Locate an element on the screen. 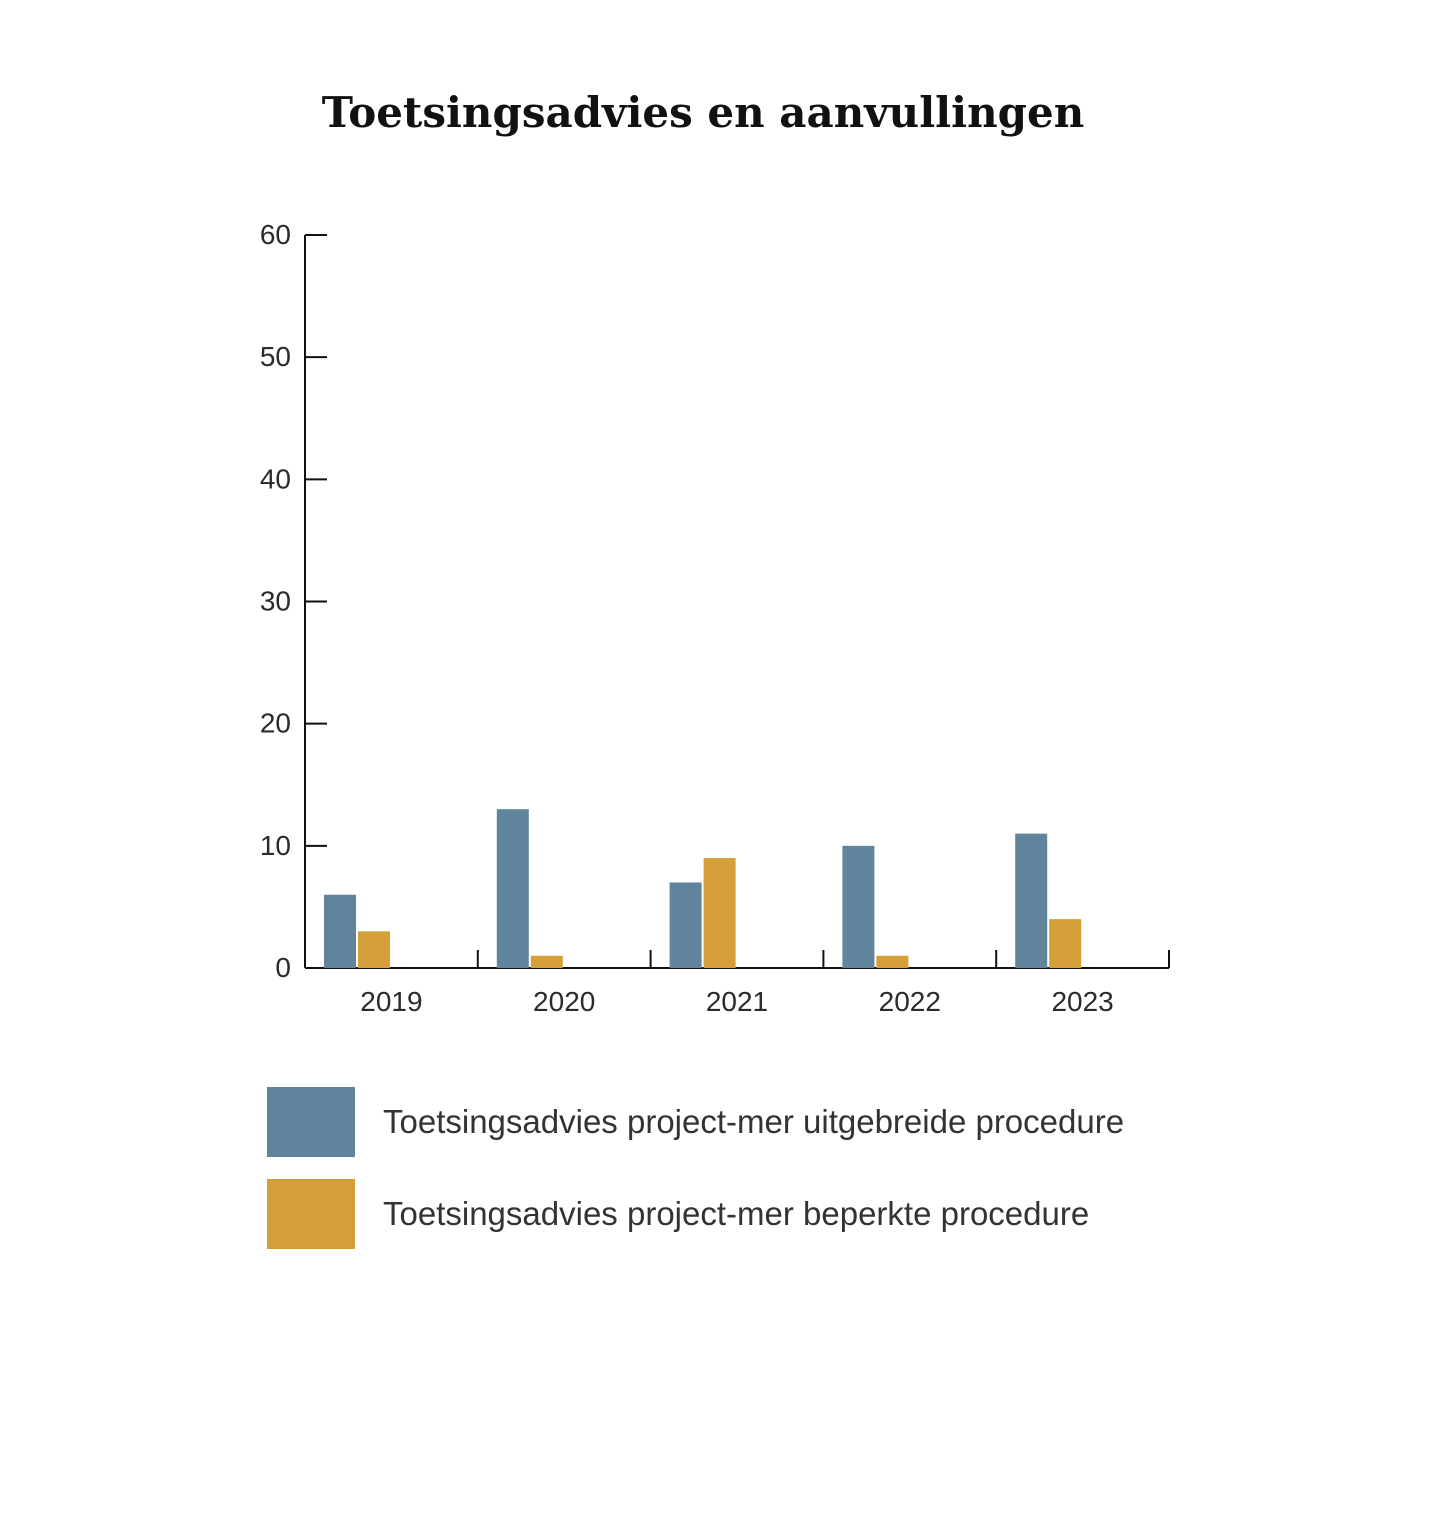 This screenshot has width=1440, height=1540. legend-swatch-beperkte is located at coordinates (311, 1214).